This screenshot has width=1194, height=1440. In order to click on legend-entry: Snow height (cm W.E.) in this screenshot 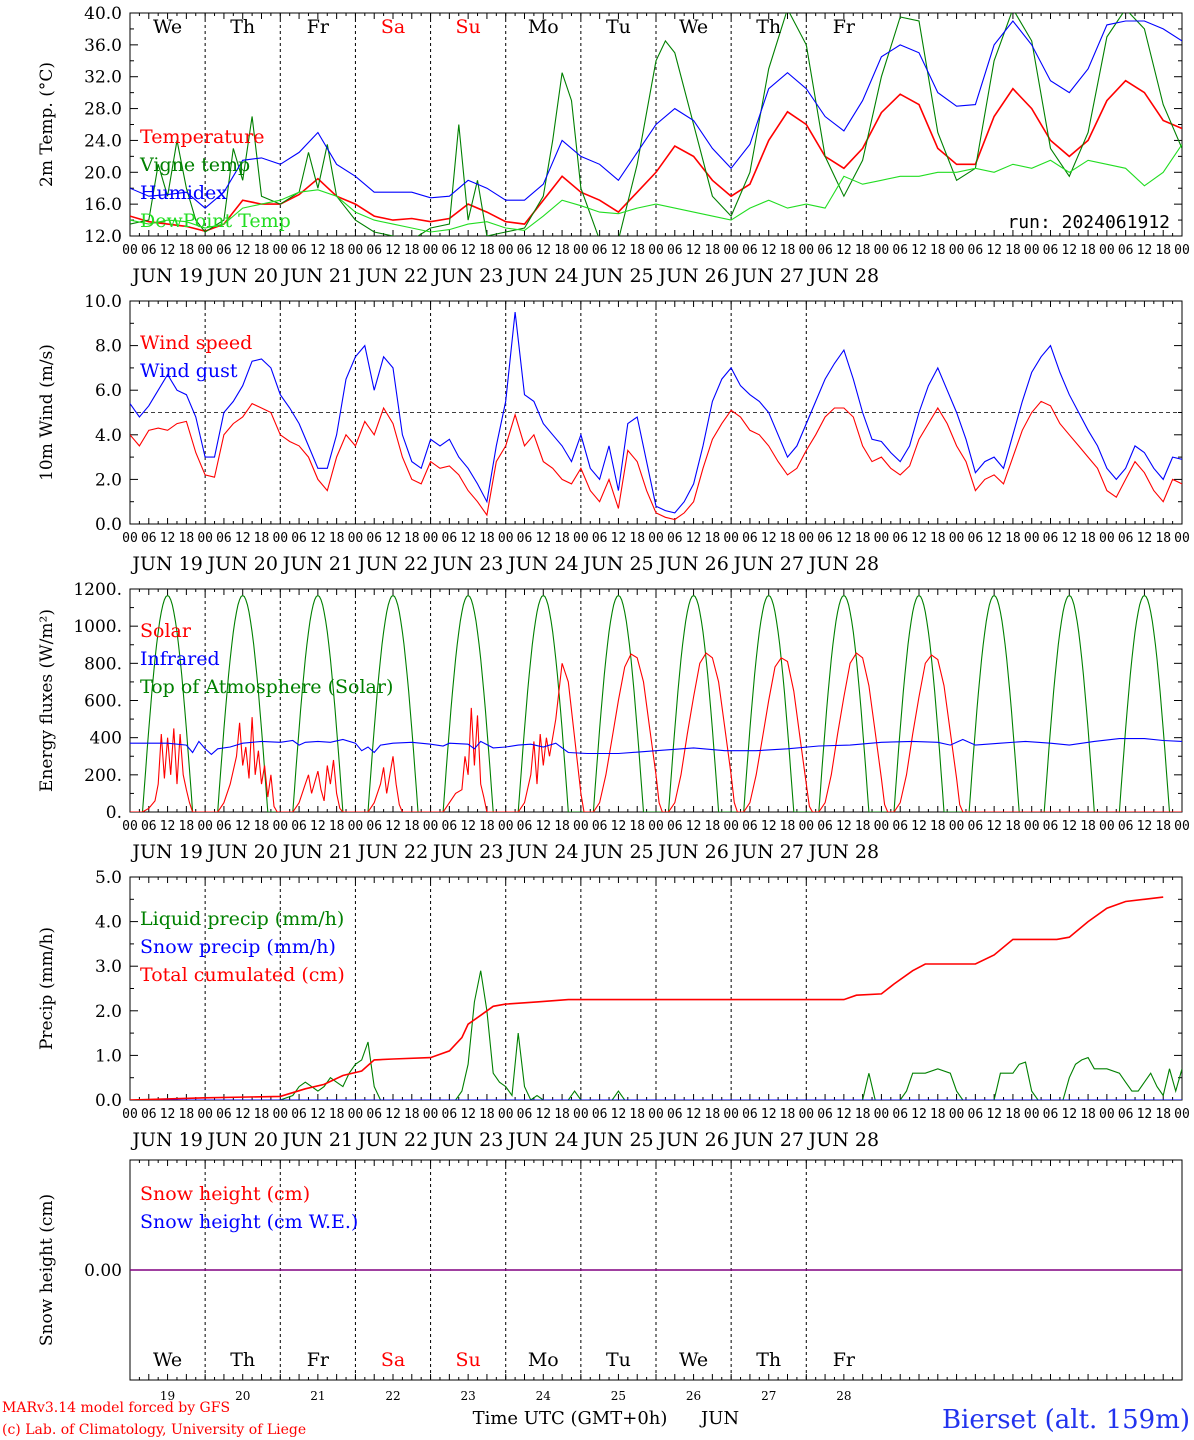, I will do `click(249, 1222)`.